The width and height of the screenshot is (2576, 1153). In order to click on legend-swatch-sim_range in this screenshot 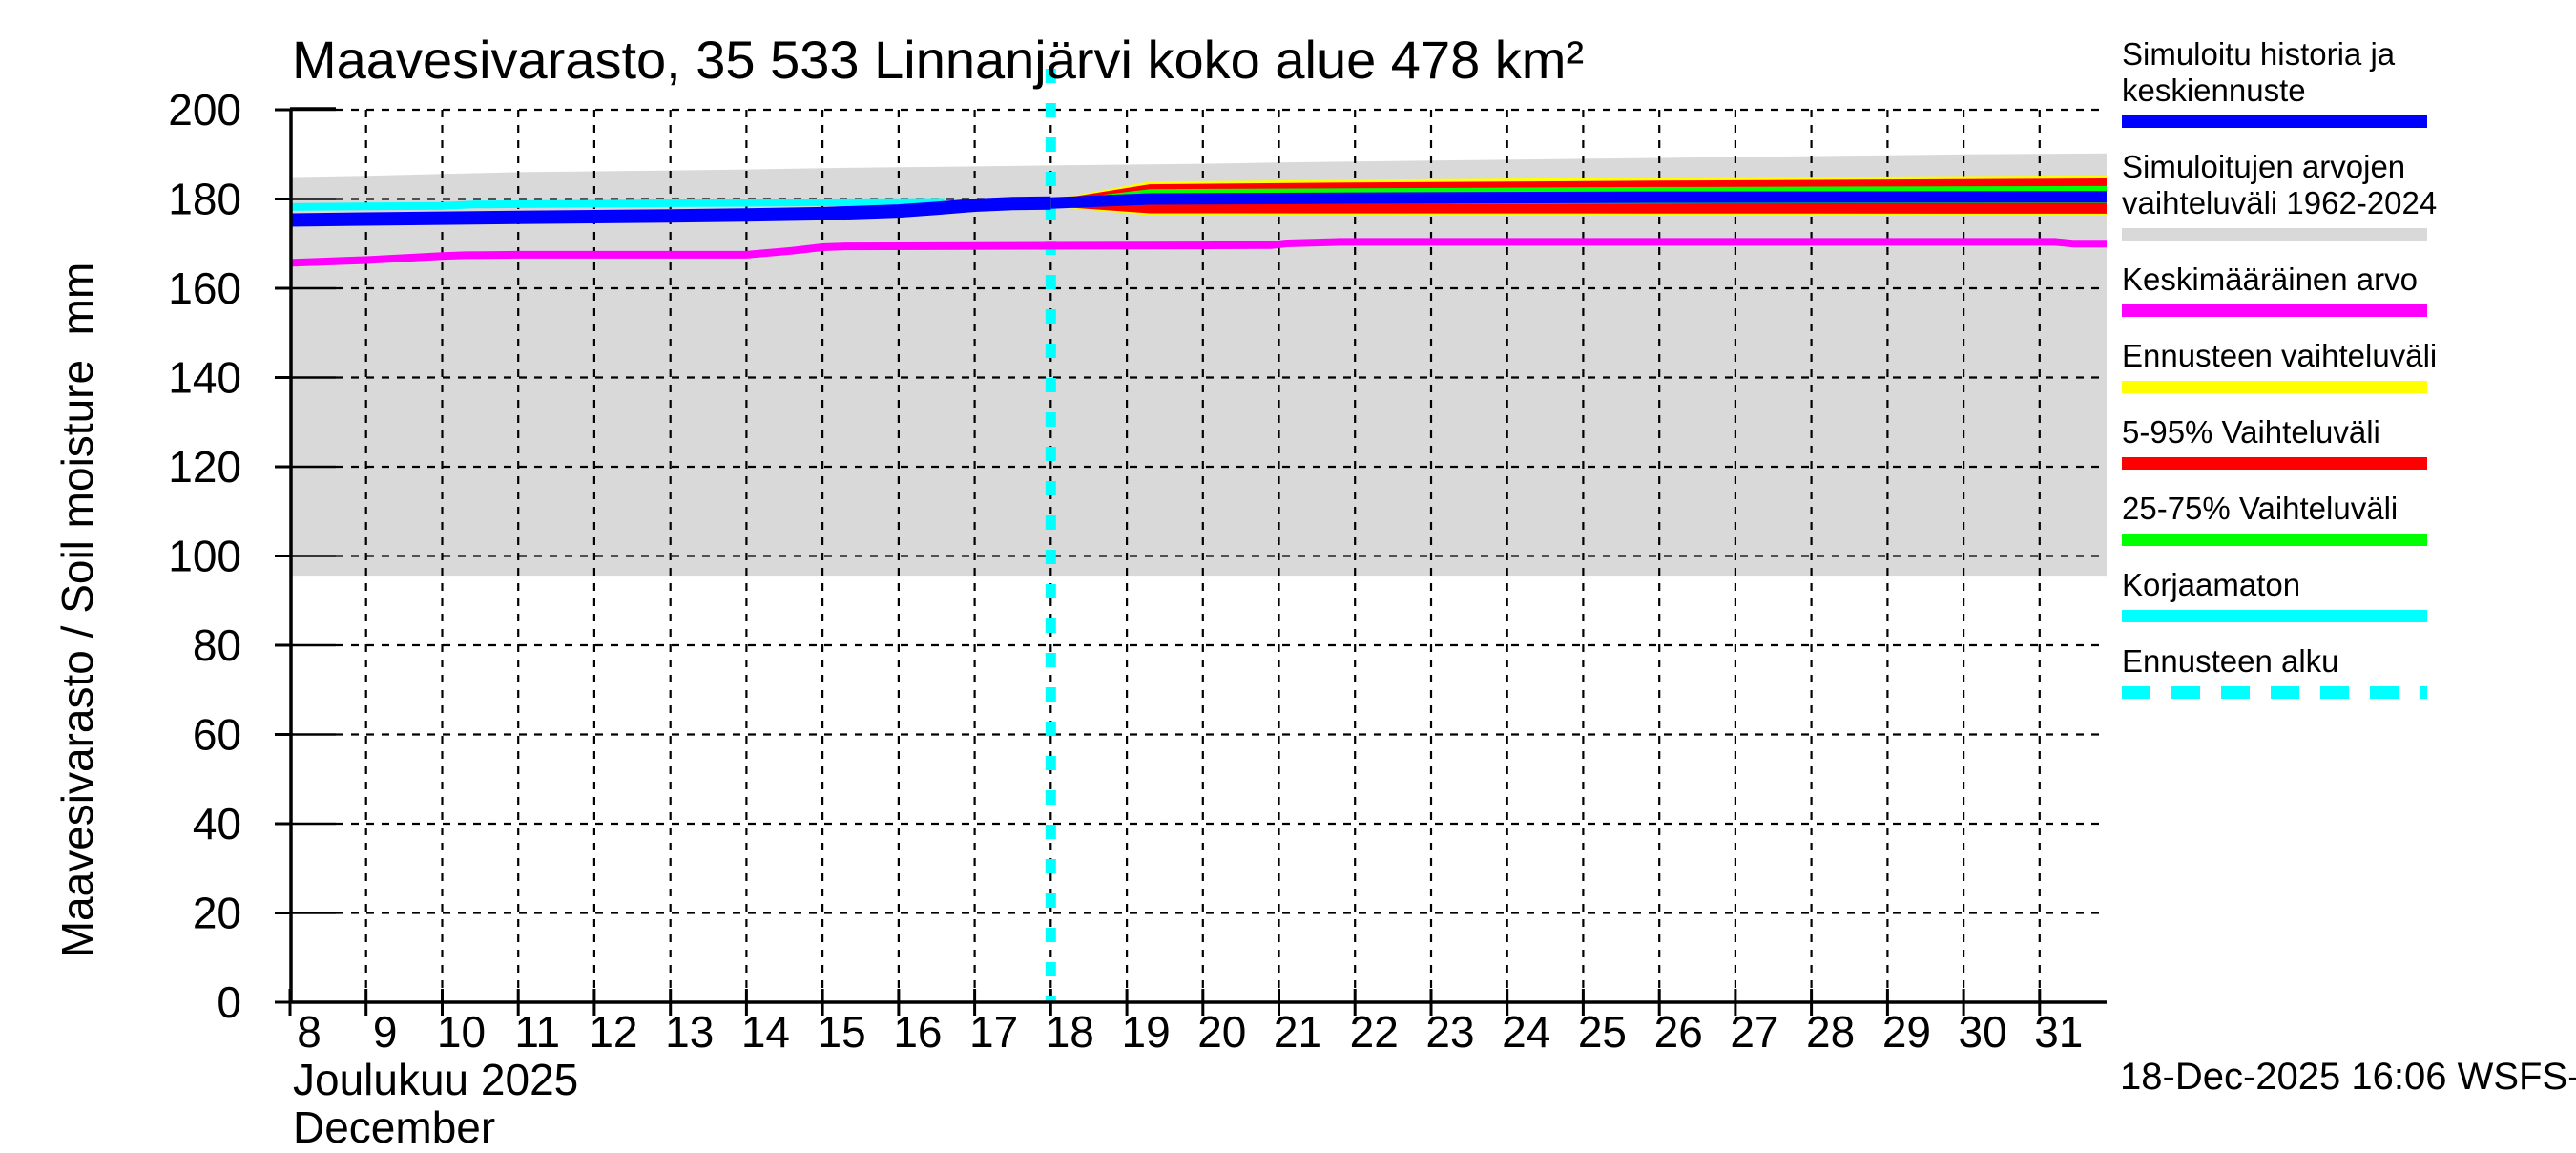, I will do `click(2274, 234)`.